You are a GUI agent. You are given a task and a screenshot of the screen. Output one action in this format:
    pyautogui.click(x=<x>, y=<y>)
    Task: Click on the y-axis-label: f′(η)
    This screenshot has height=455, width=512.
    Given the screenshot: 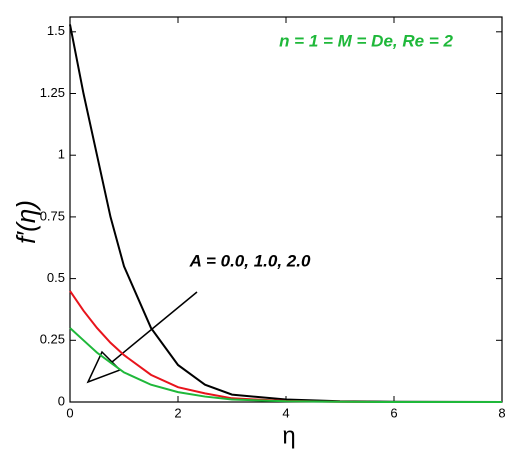 What is the action you would take?
    pyautogui.click(x=26, y=222)
    